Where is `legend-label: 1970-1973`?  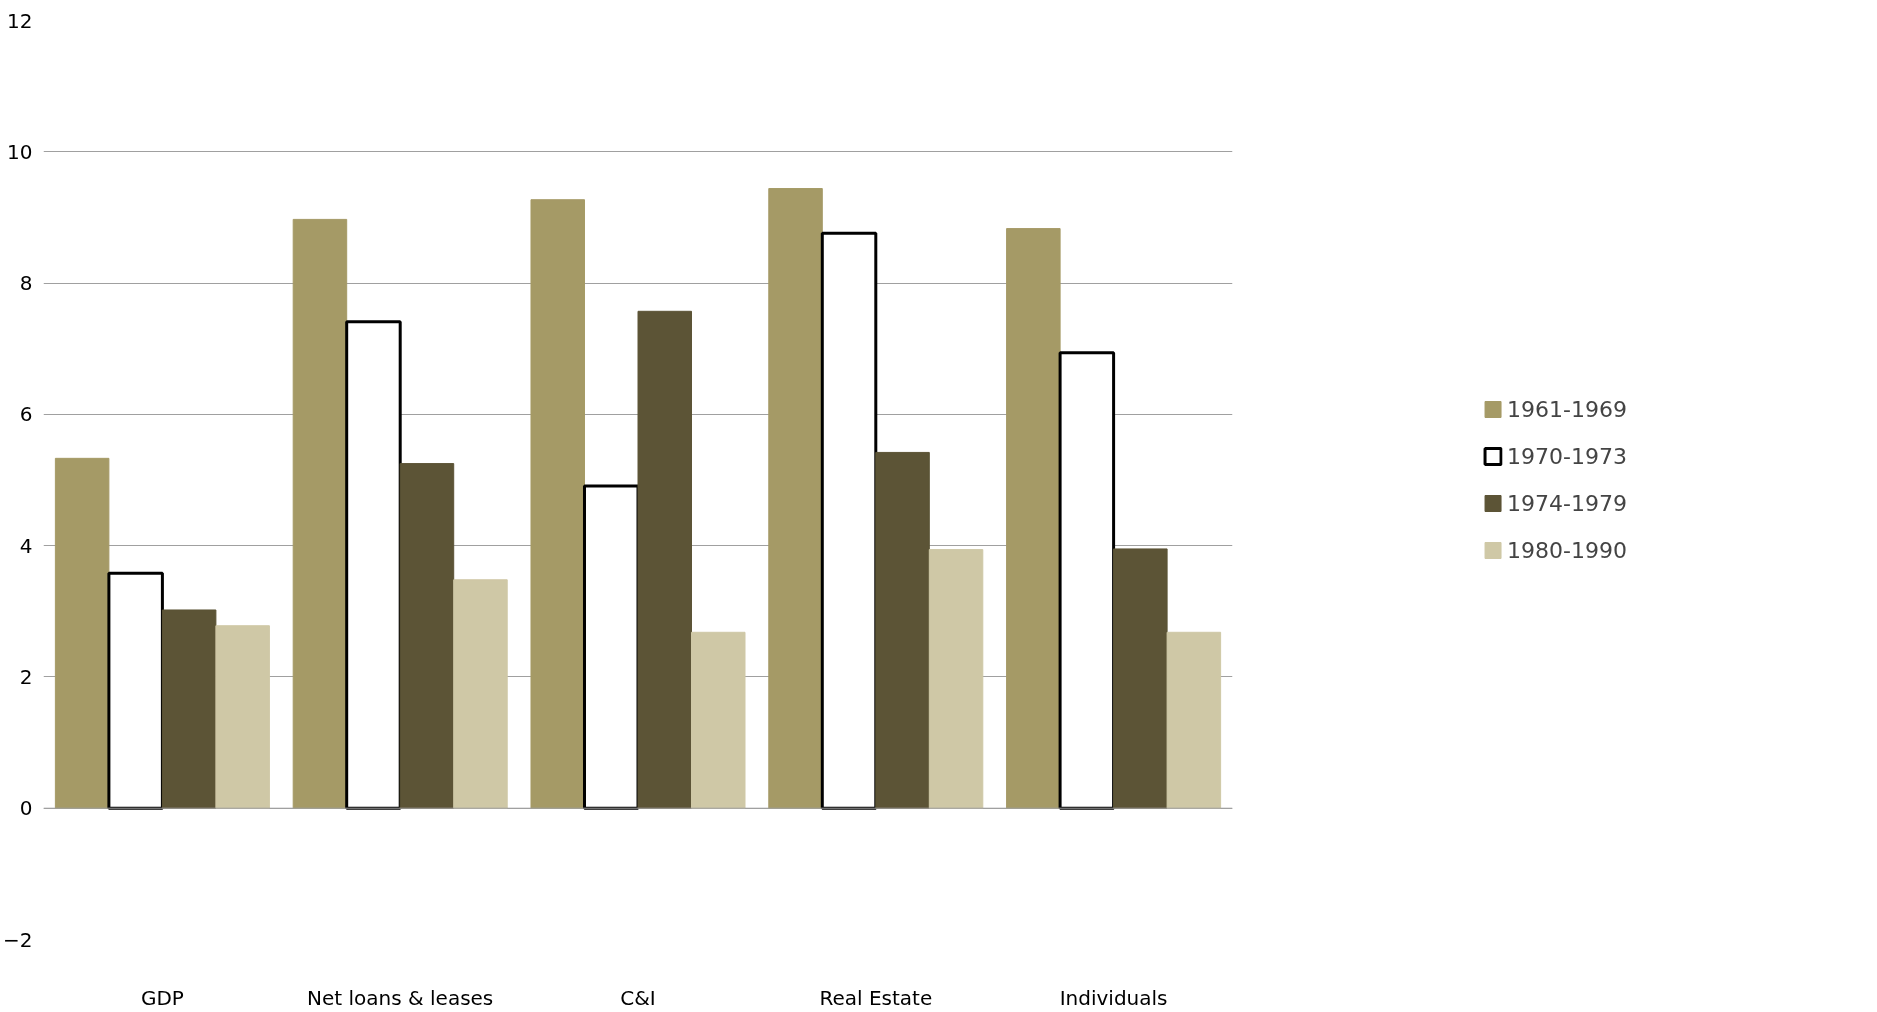 legend-label: 1970-1973 is located at coordinates (1567, 456).